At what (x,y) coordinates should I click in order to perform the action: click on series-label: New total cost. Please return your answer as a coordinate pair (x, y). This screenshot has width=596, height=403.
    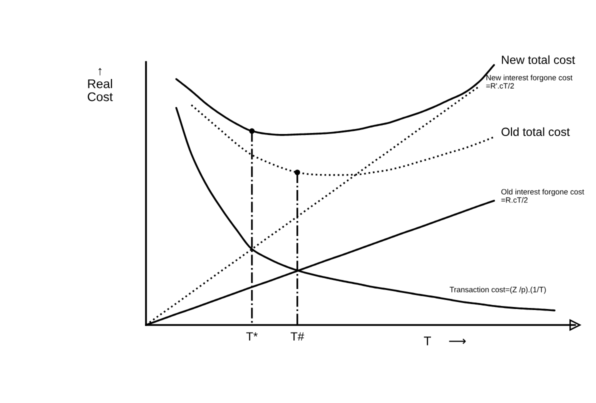
    Looking at the image, I should click on (539, 59).